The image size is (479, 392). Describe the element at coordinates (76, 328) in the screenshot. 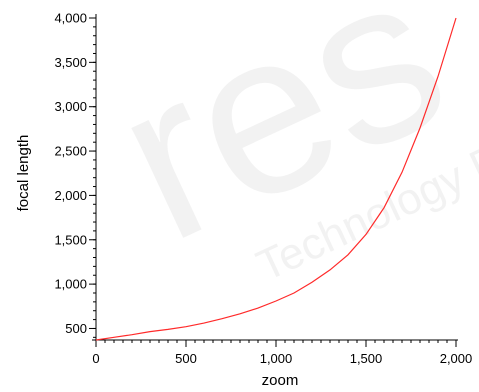

I see `y-tick-label: 500` at that location.